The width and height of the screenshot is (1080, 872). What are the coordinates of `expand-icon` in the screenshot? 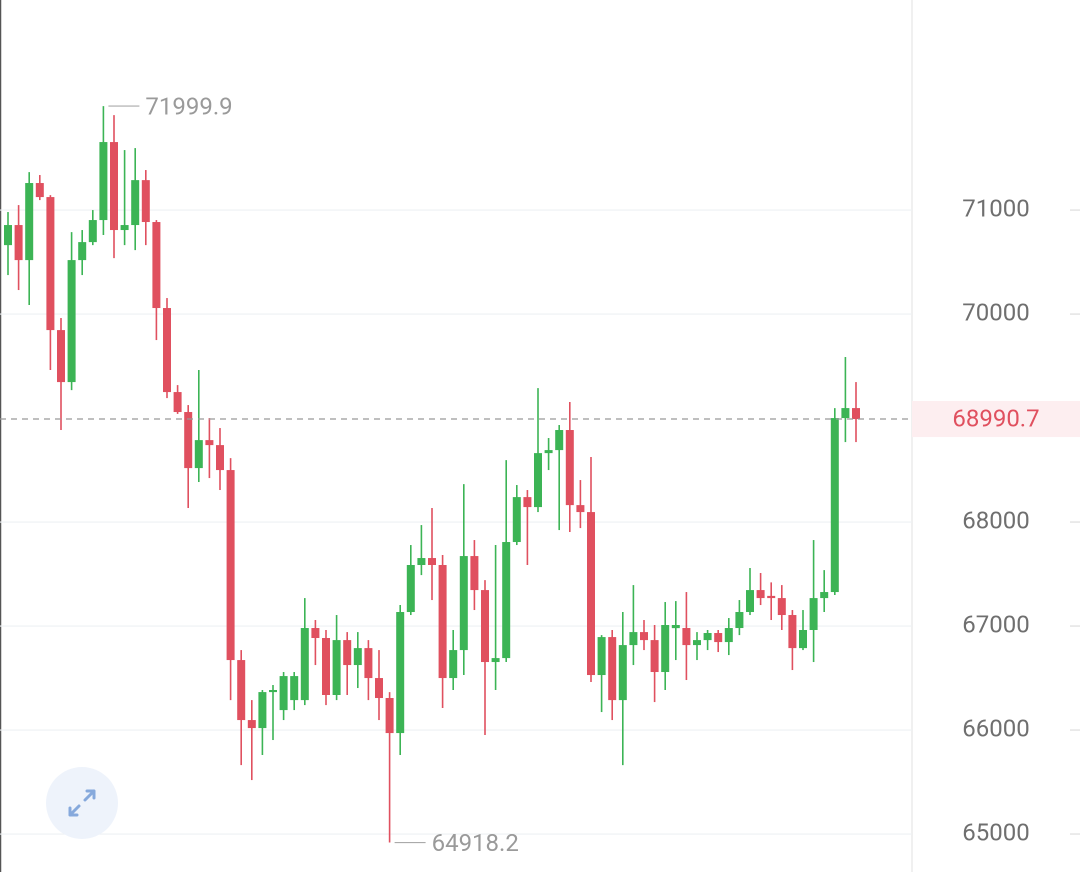 It's located at (82, 803).